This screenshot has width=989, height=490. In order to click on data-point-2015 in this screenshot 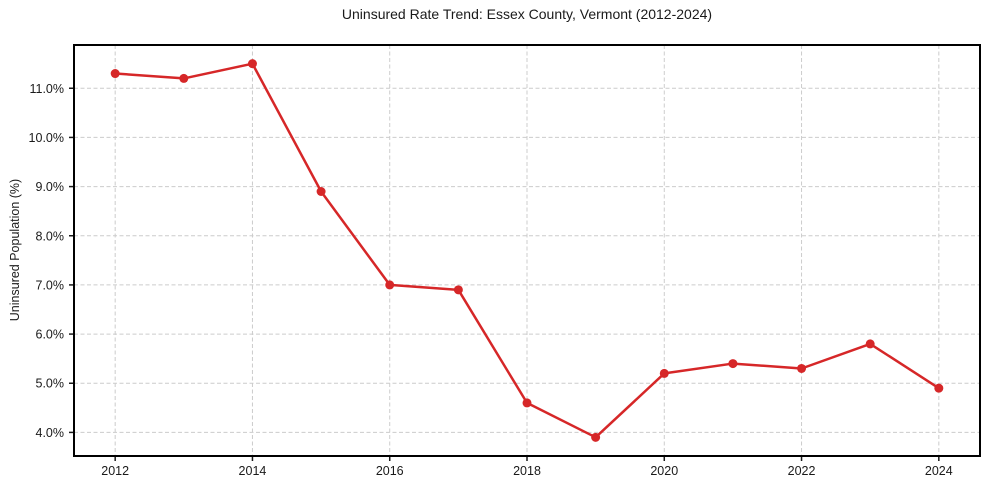, I will do `click(321, 192)`.